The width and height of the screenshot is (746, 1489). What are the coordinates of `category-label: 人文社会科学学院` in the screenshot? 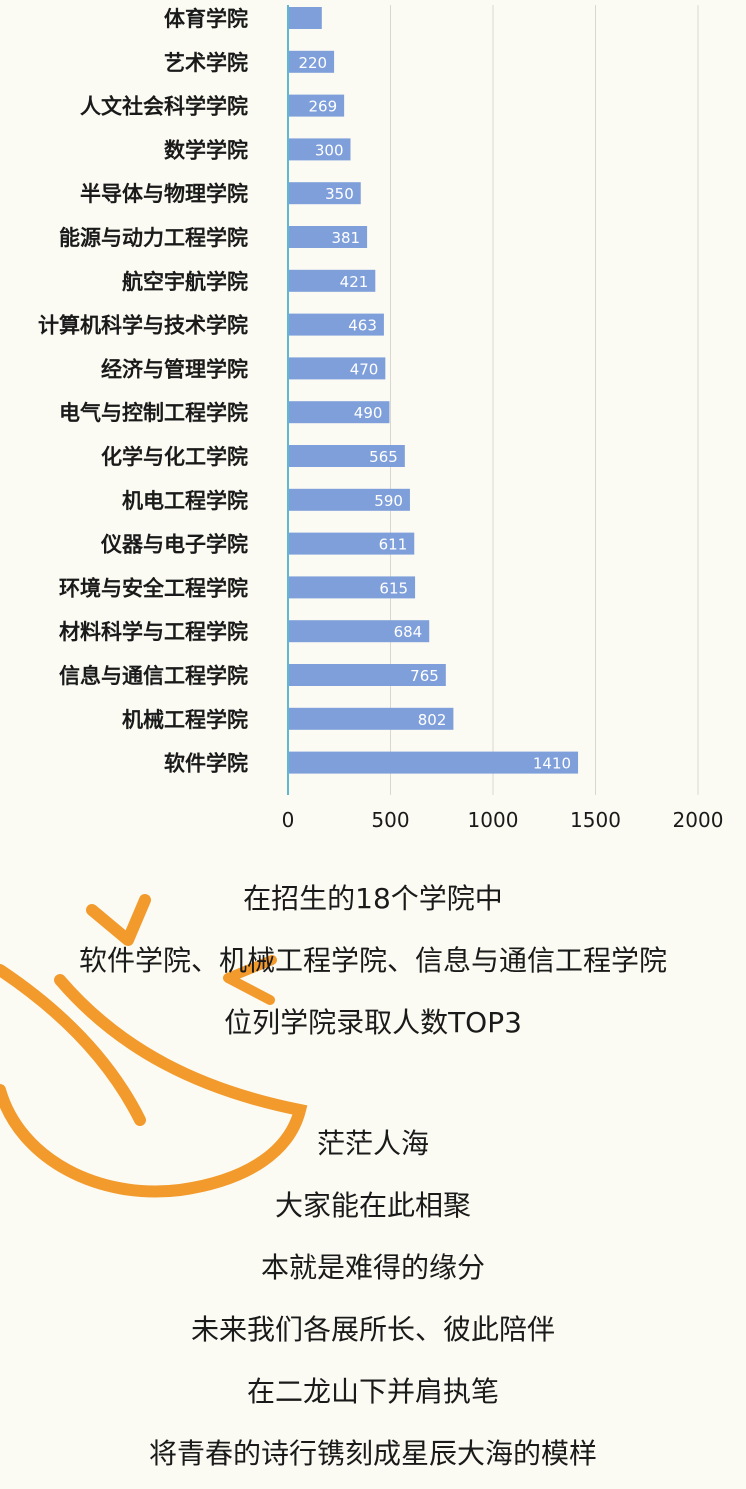 It's located at (164, 107).